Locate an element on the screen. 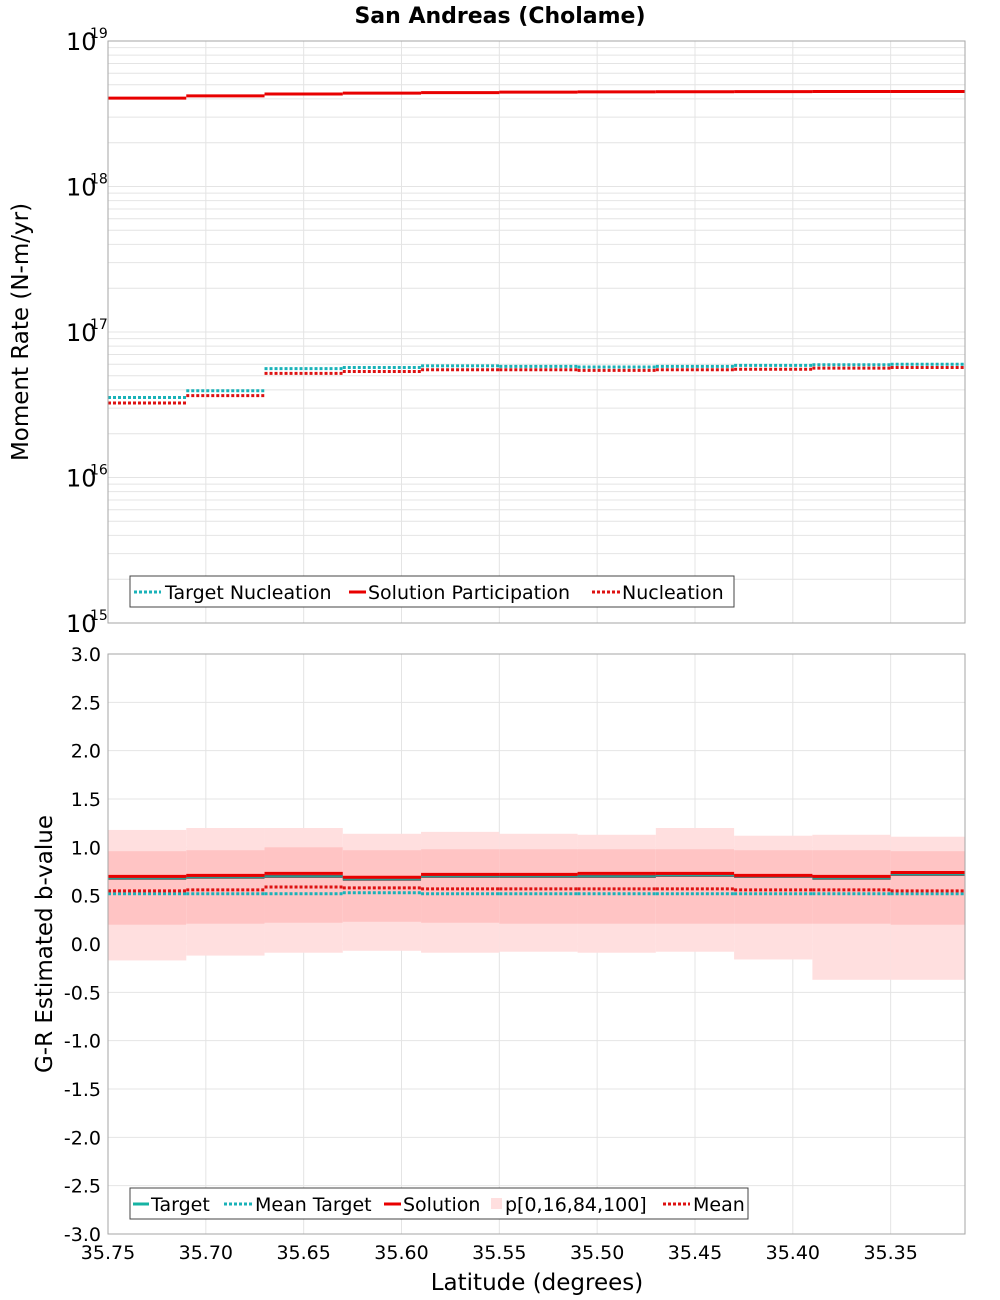  percentile-bands is located at coordinates (536, 904).